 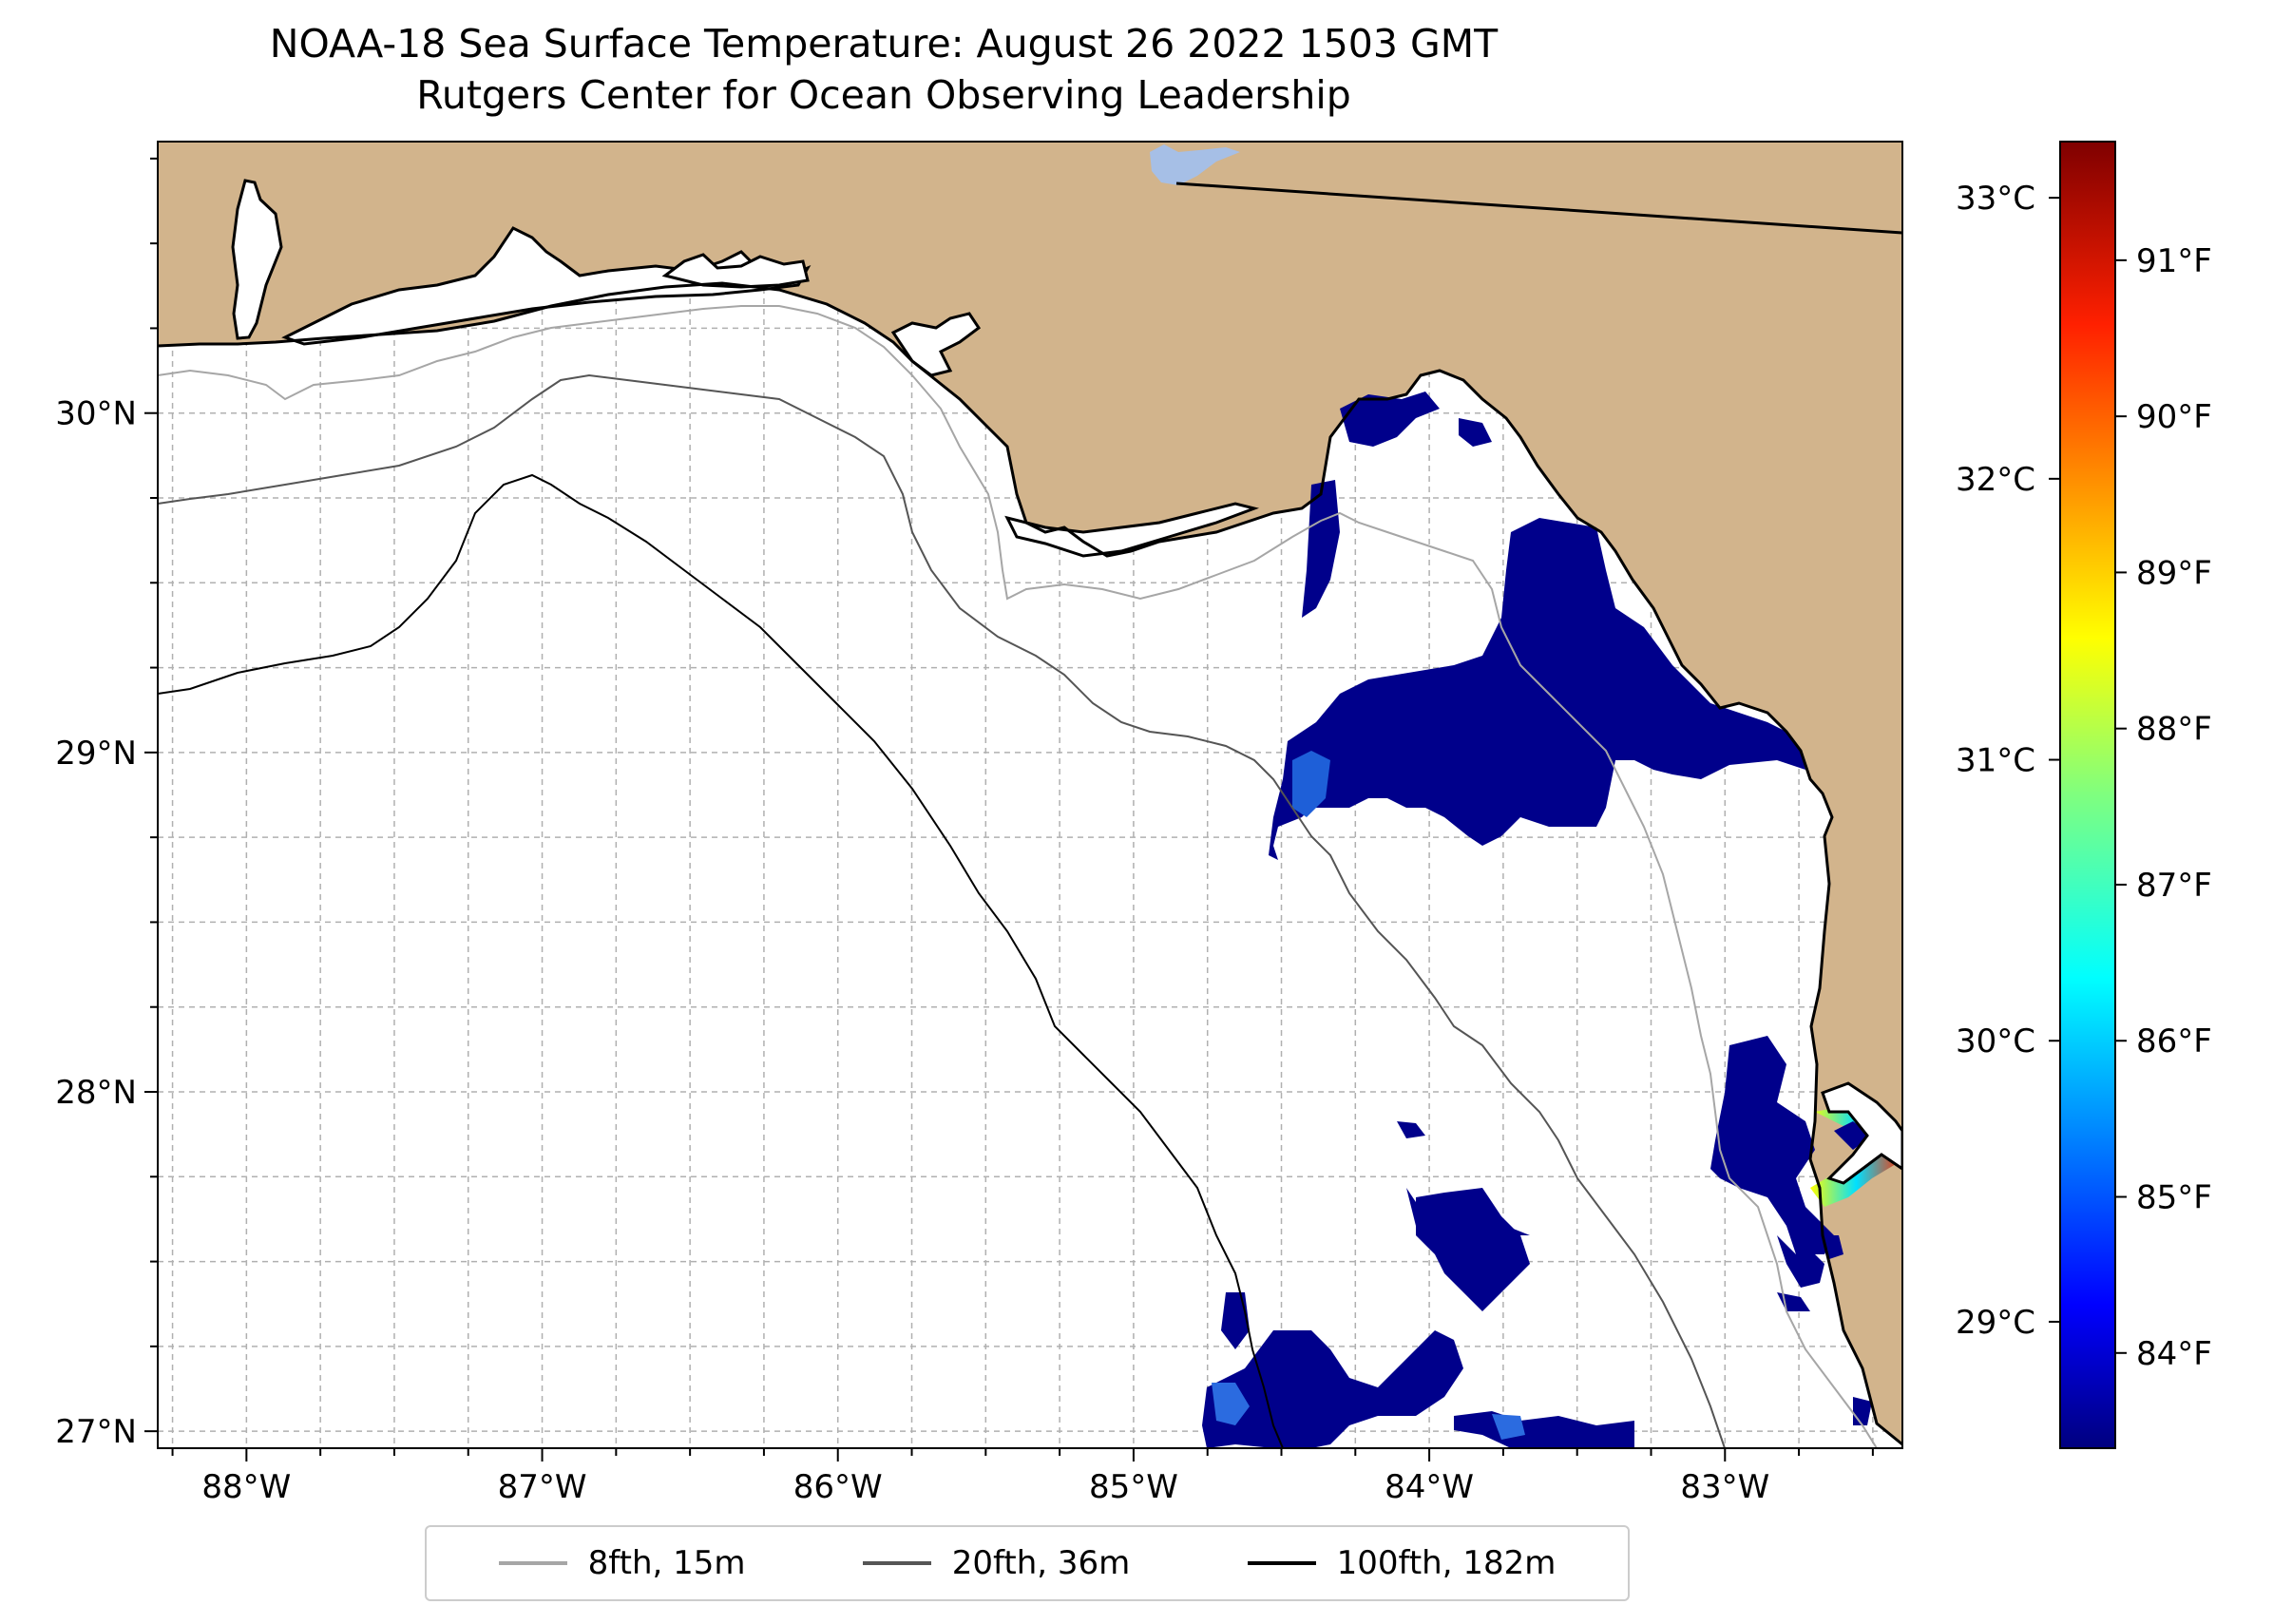 What do you see at coordinates (546, 286) in the screenshot?
I see `perdido-bays` at bounding box center [546, 286].